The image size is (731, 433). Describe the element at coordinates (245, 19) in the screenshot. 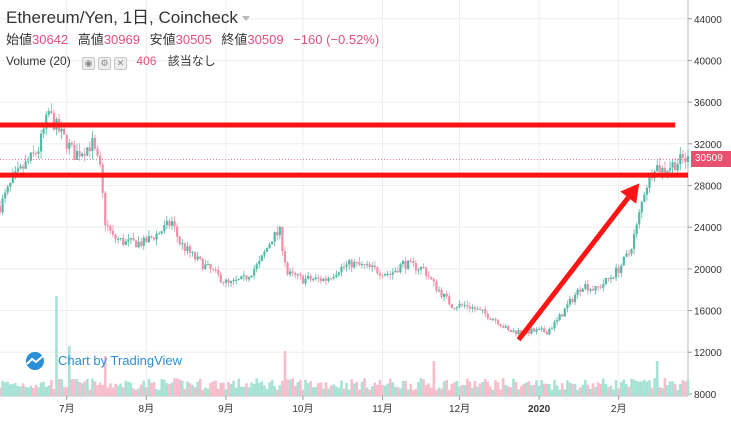

I see `dropdown-caret-icon` at that location.